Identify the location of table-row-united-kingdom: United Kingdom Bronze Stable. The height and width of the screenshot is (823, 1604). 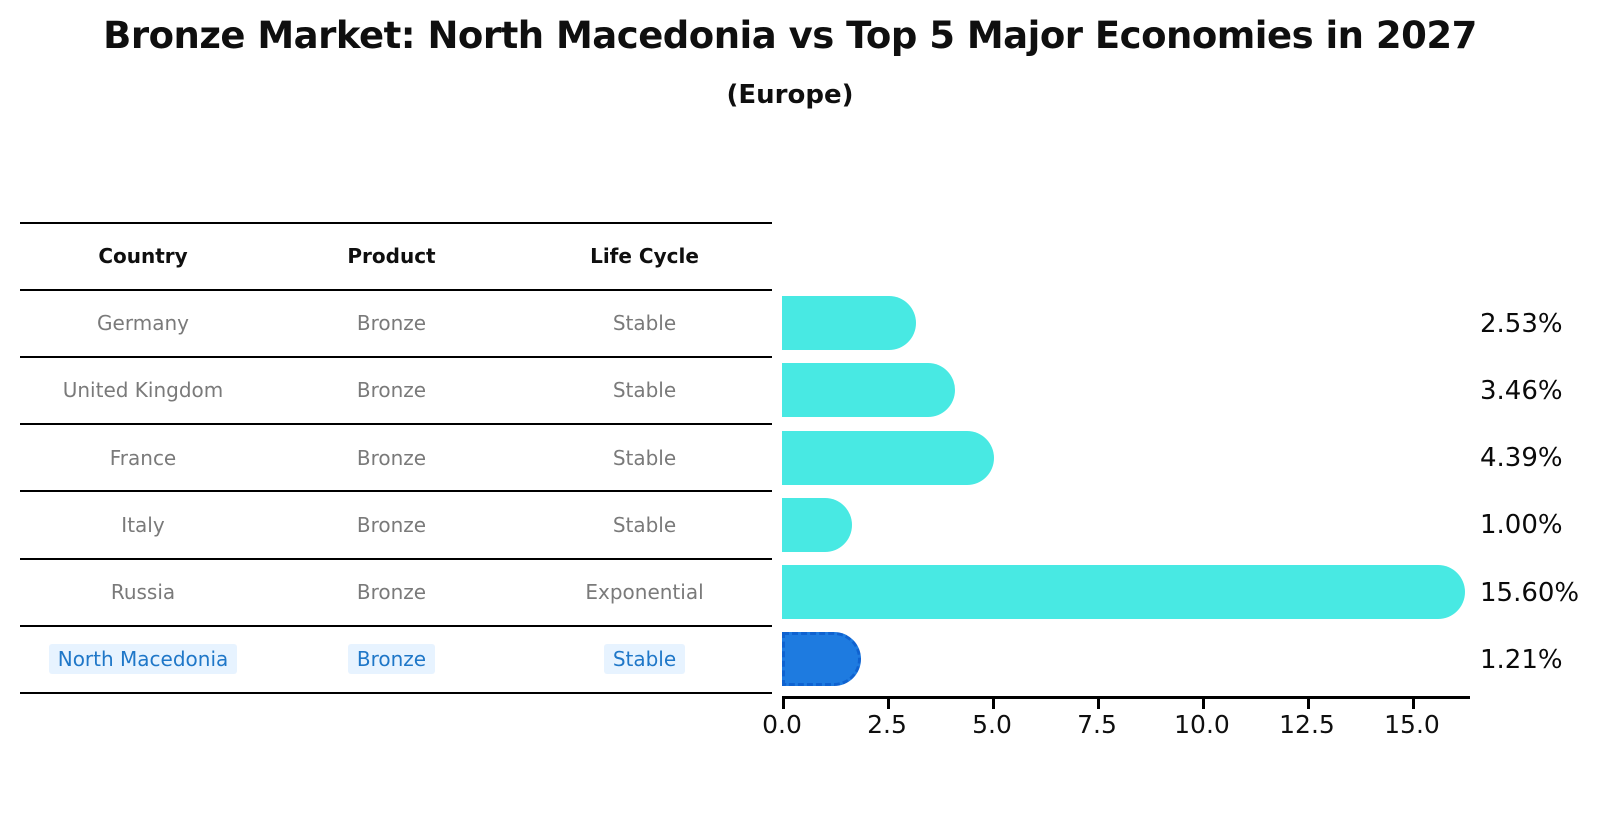
(396, 391).